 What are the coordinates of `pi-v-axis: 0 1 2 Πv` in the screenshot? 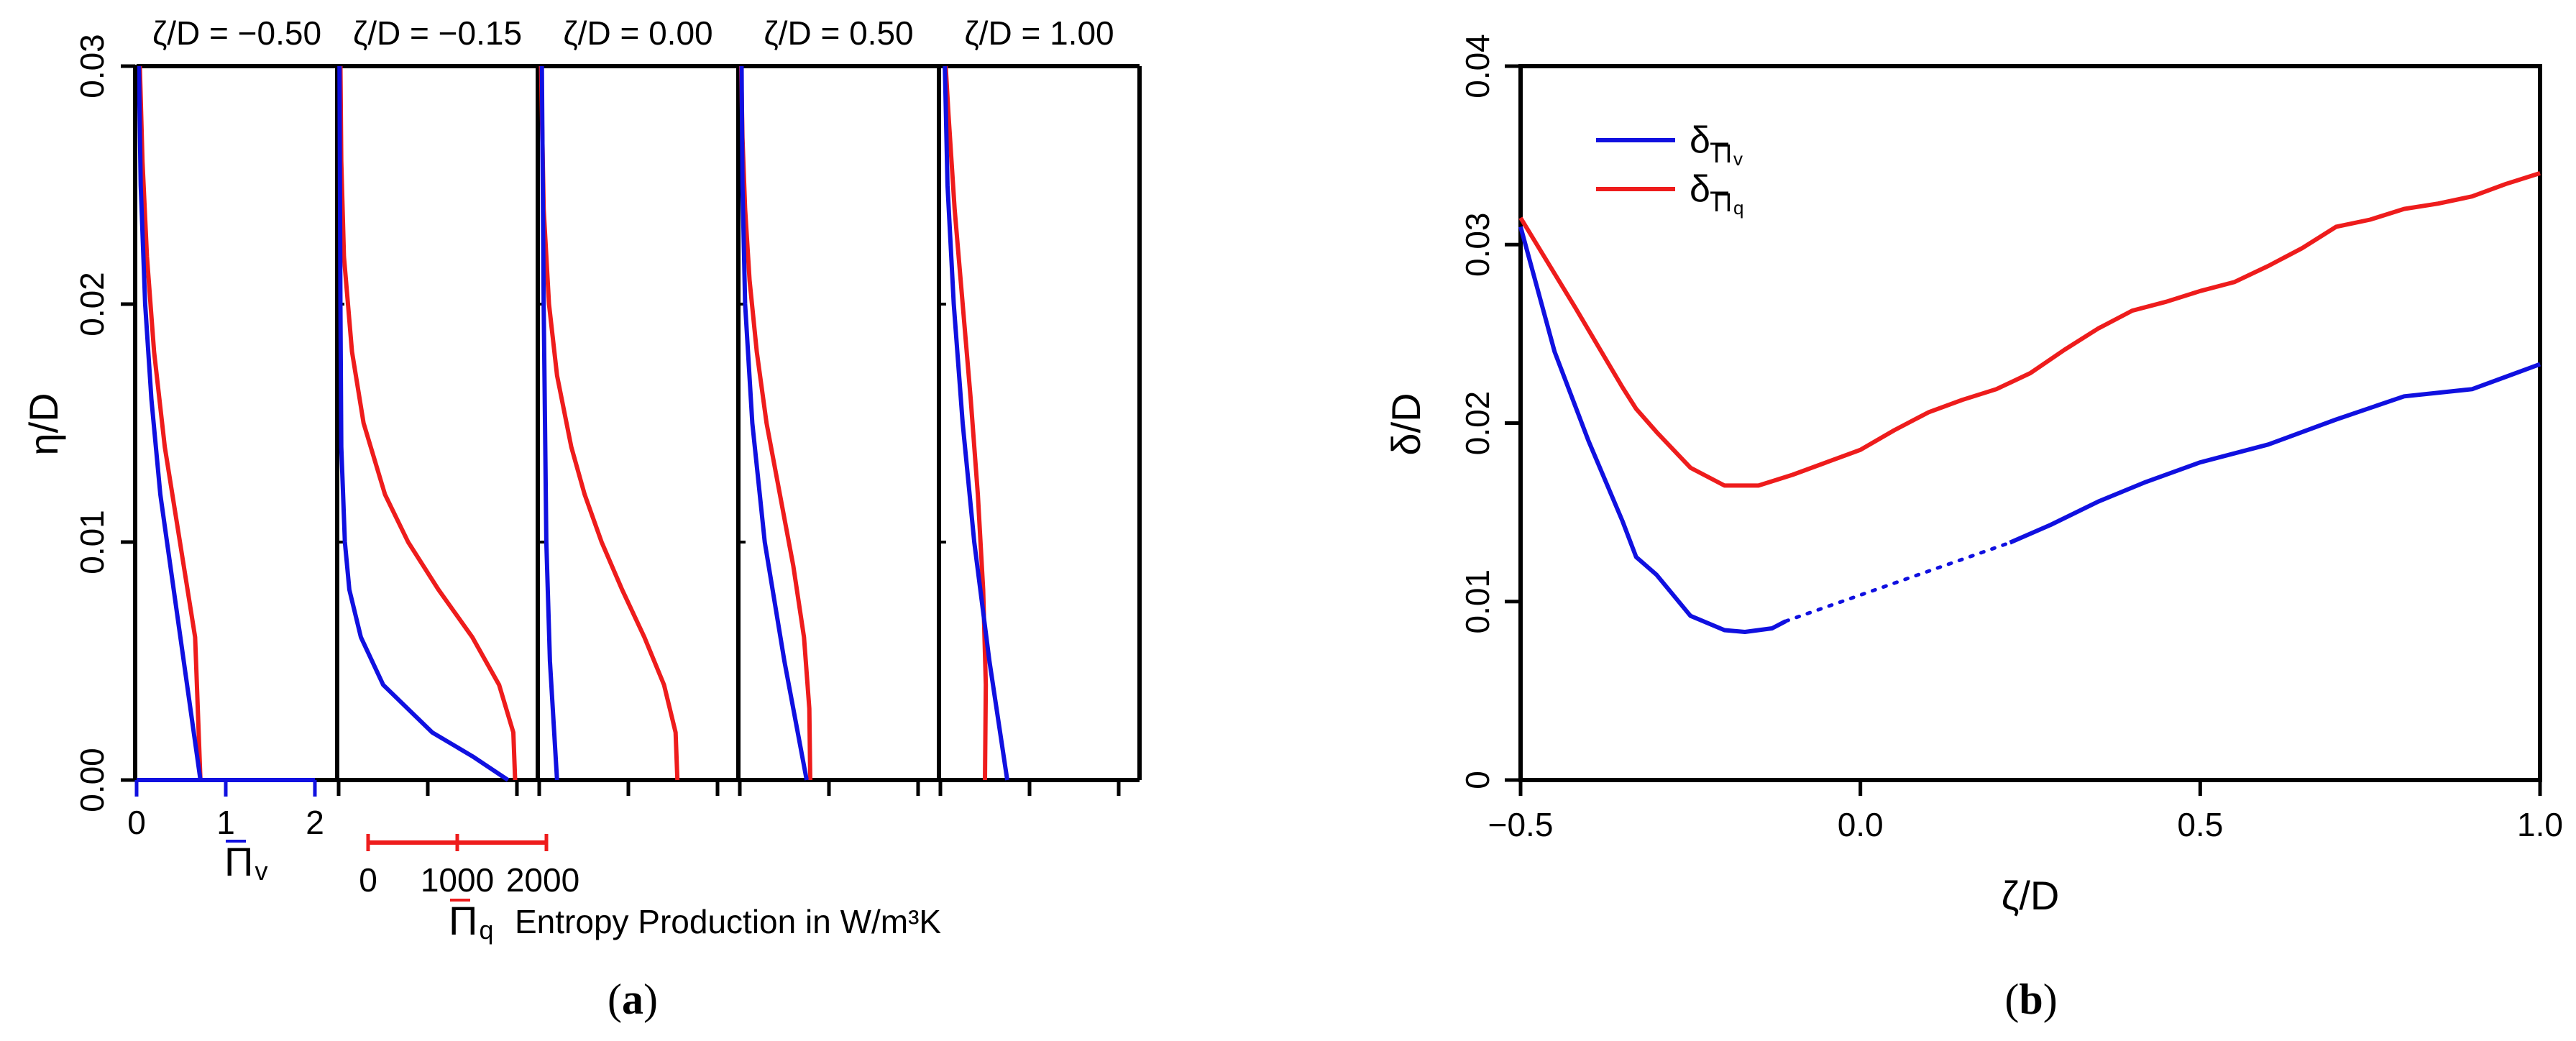 It's located at (226, 832).